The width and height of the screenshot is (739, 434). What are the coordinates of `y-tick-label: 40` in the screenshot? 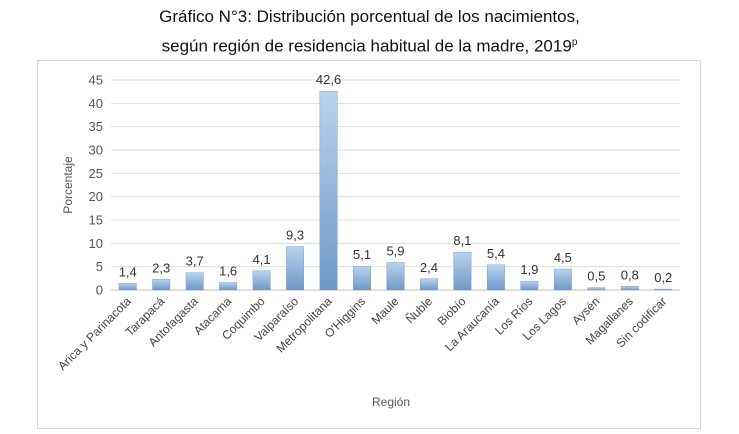 It's located at (96, 103).